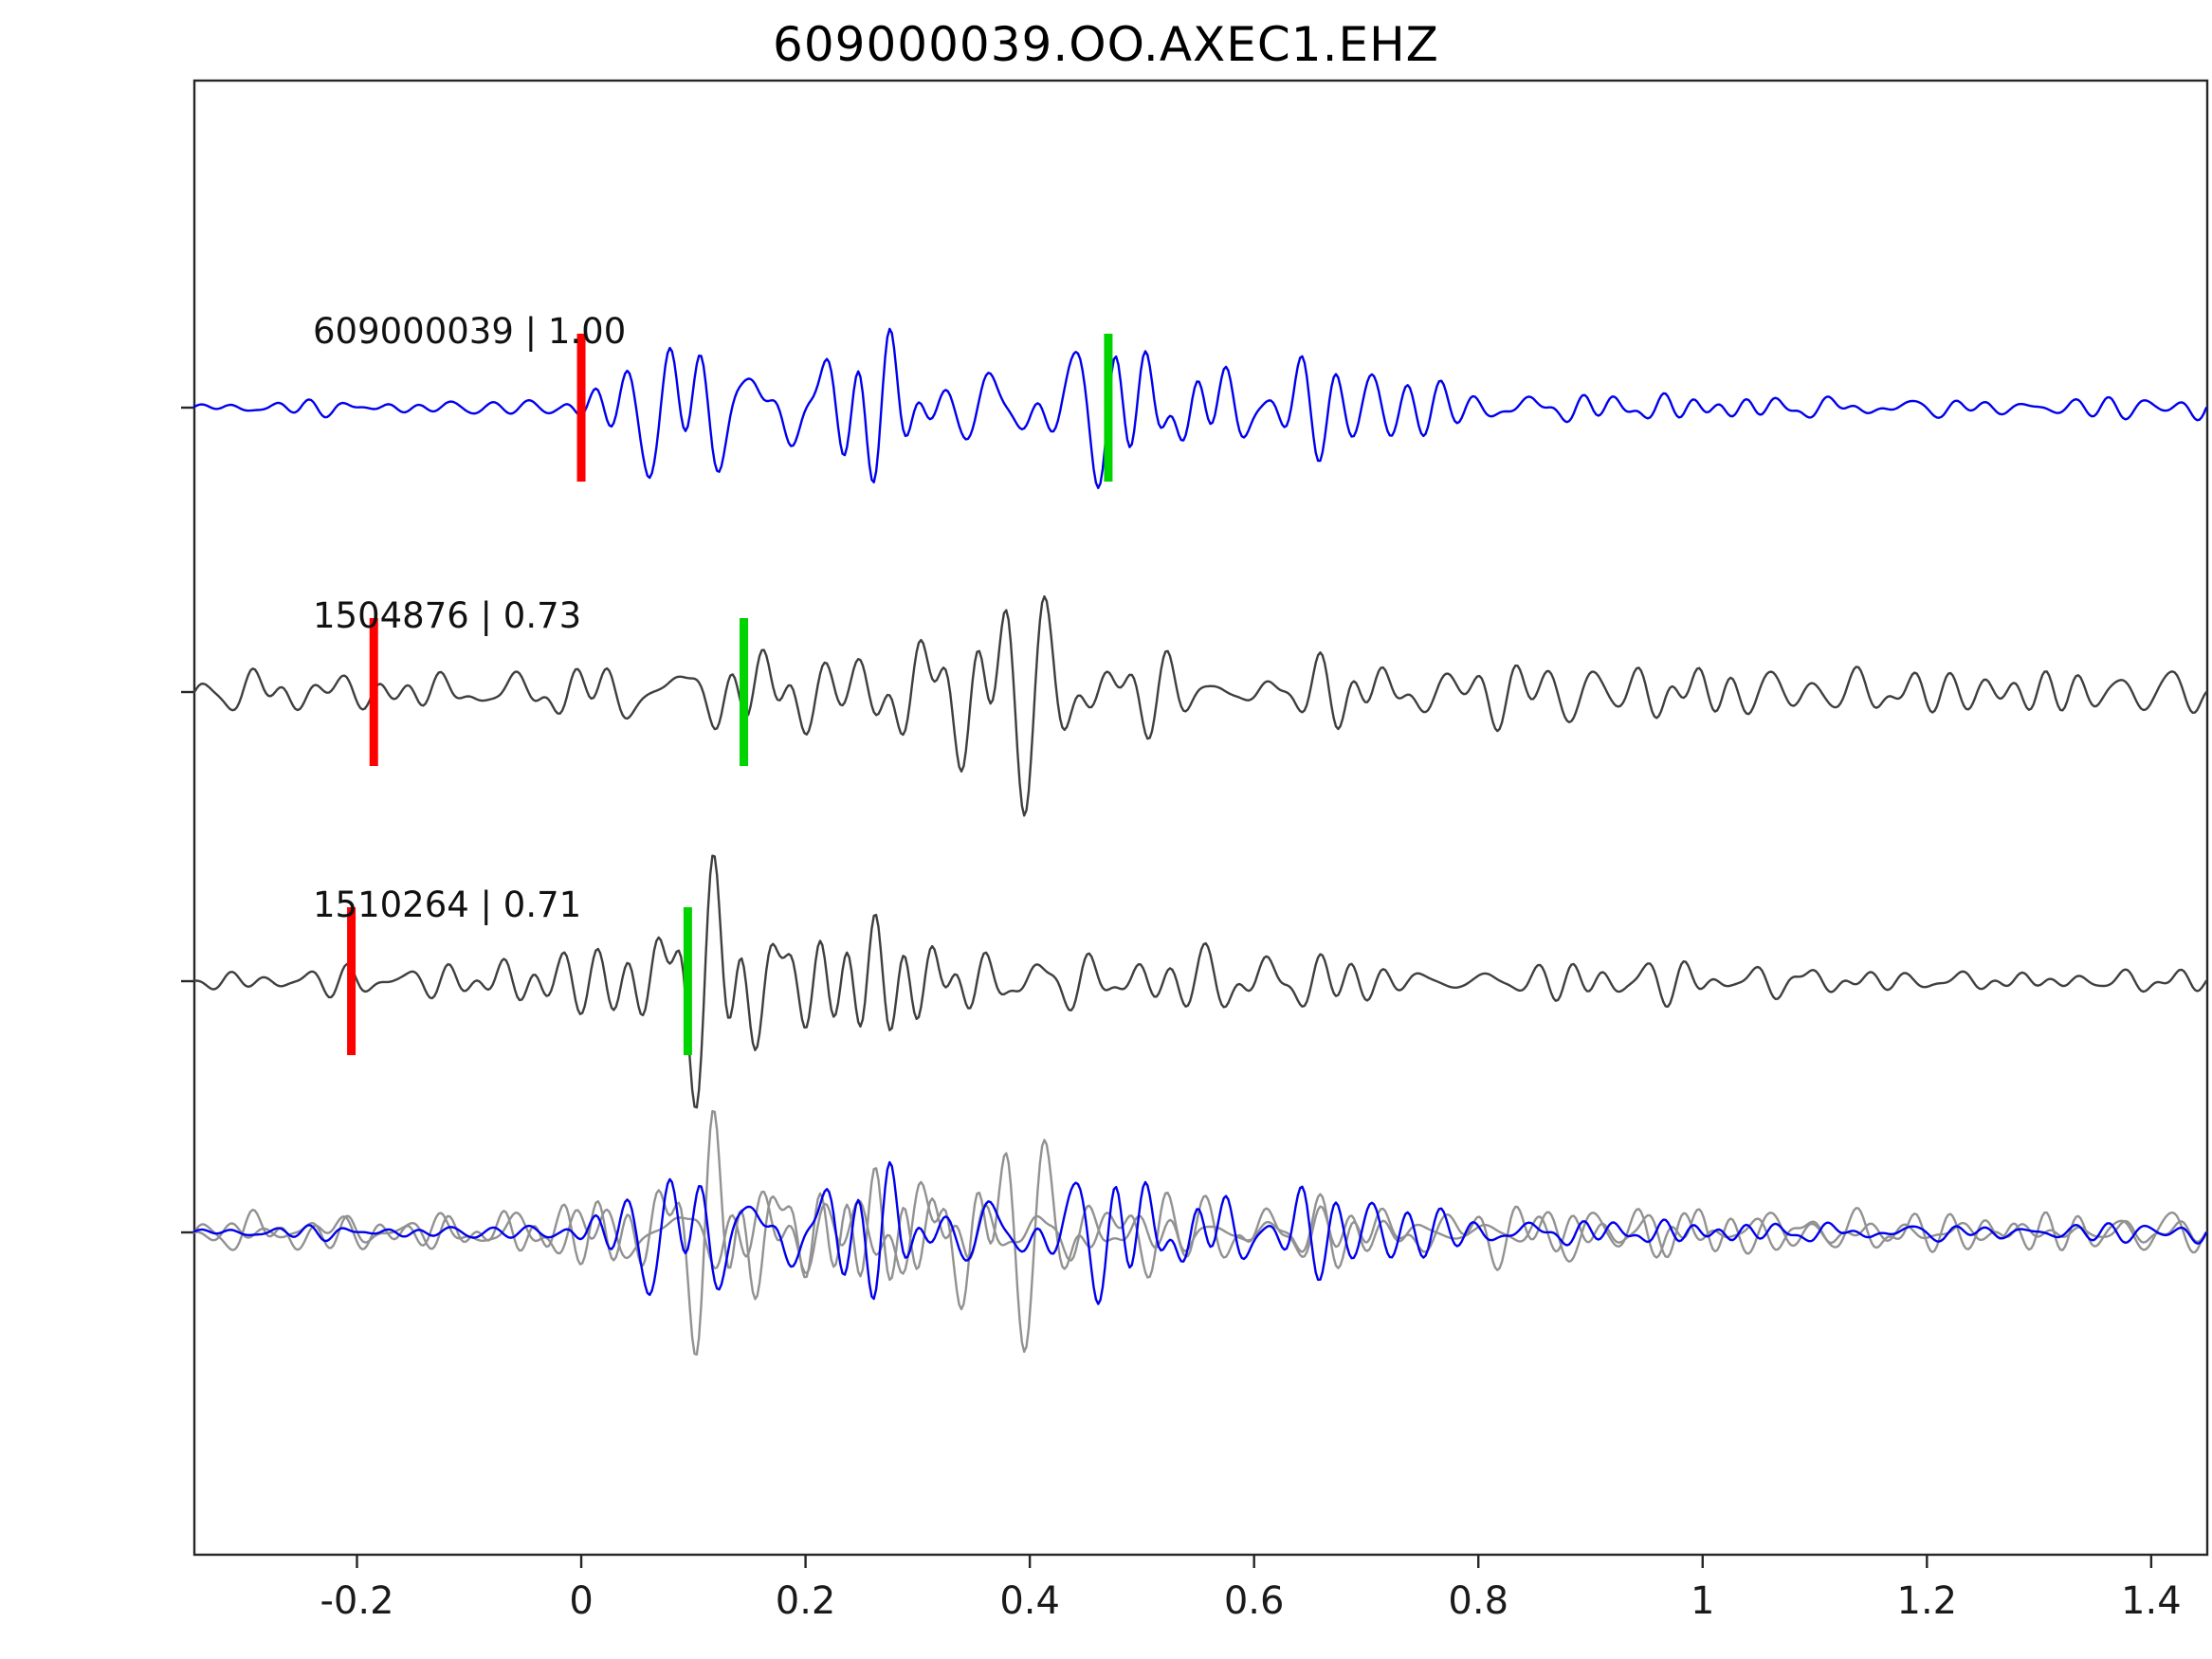  I want to click on x-axis-tick-label: 0.8, so click(1478, 1601).